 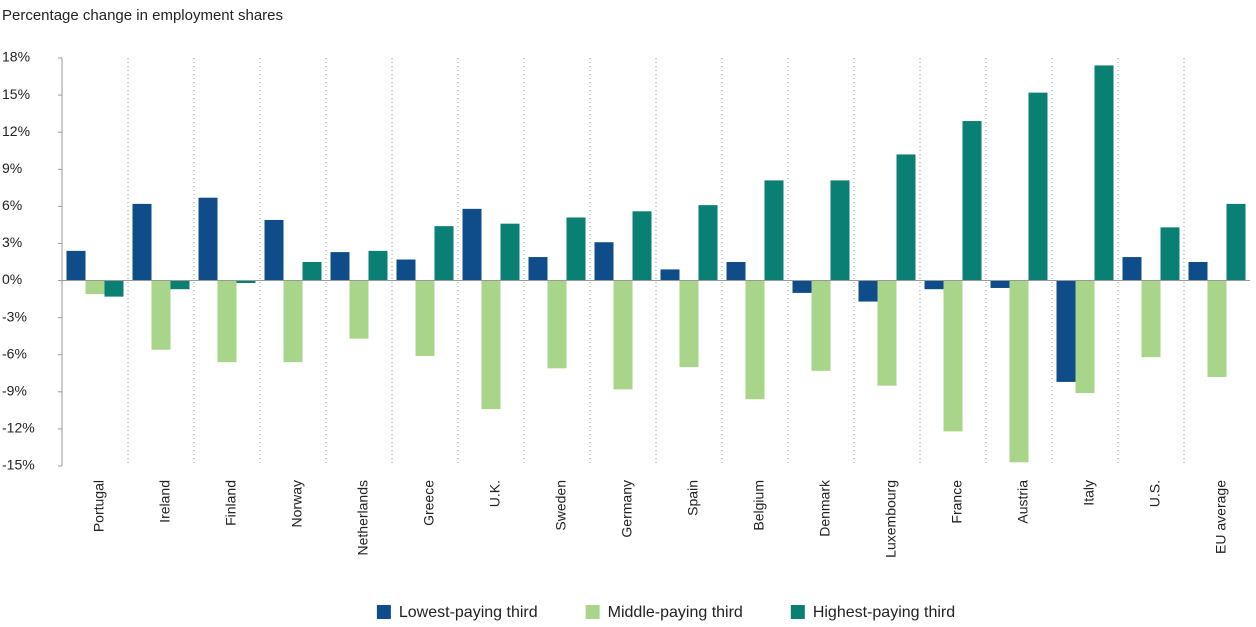 I want to click on x-tick-label: U.S., so click(x=1155, y=493).